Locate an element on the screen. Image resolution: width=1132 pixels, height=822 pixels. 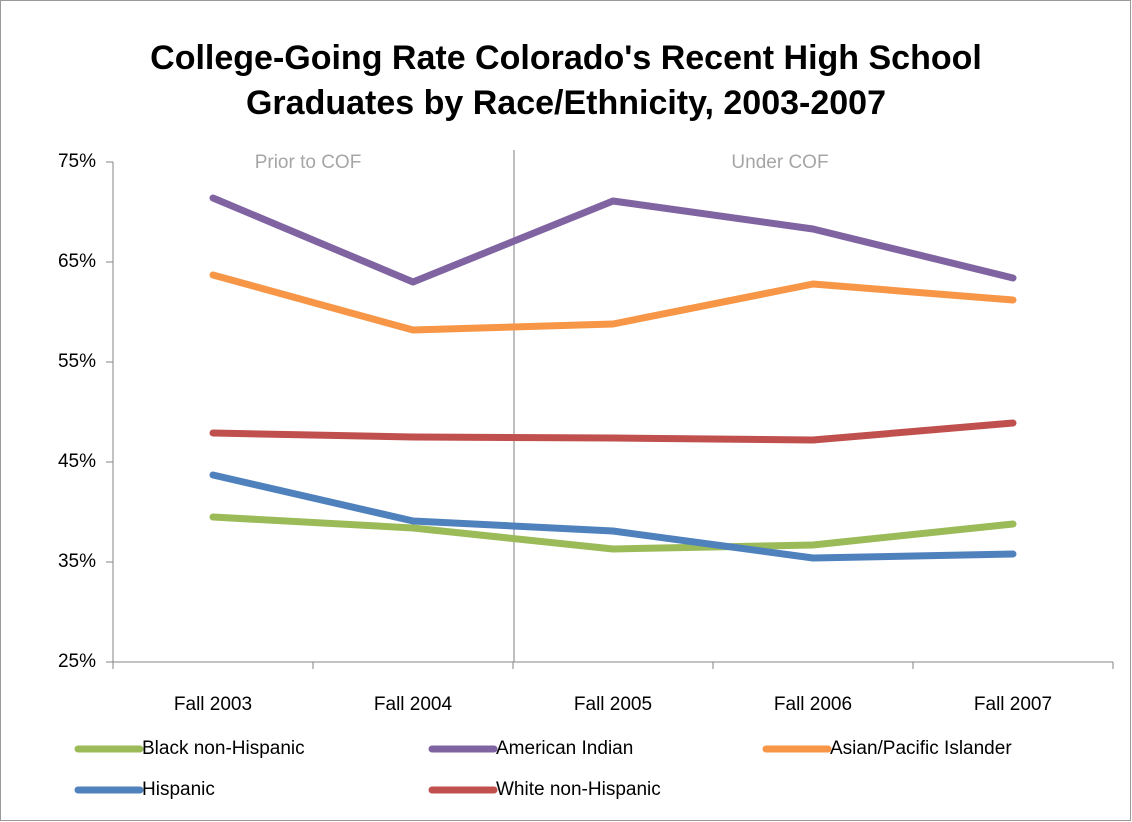
y-tick-label: 25% is located at coordinates (77, 661).